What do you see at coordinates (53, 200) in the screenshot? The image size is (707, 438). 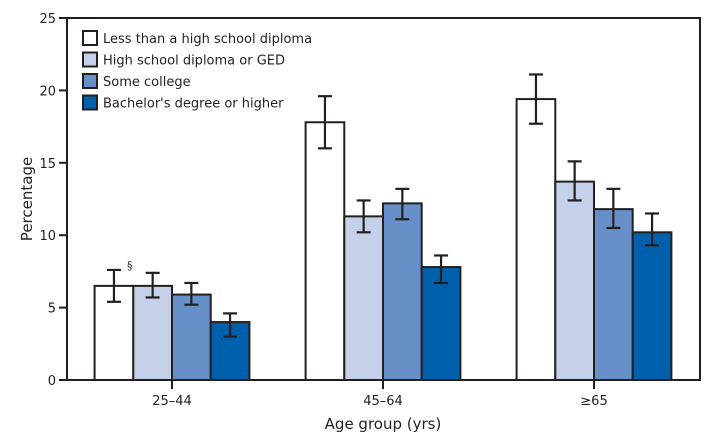 I see `y-ticks: 0 5 10 15 20 25` at bounding box center [53, 200].